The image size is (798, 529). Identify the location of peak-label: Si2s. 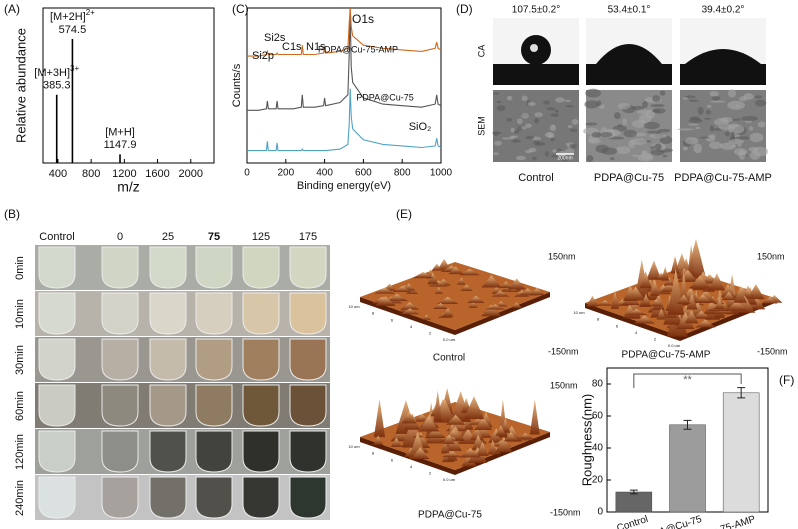
(275, 38).